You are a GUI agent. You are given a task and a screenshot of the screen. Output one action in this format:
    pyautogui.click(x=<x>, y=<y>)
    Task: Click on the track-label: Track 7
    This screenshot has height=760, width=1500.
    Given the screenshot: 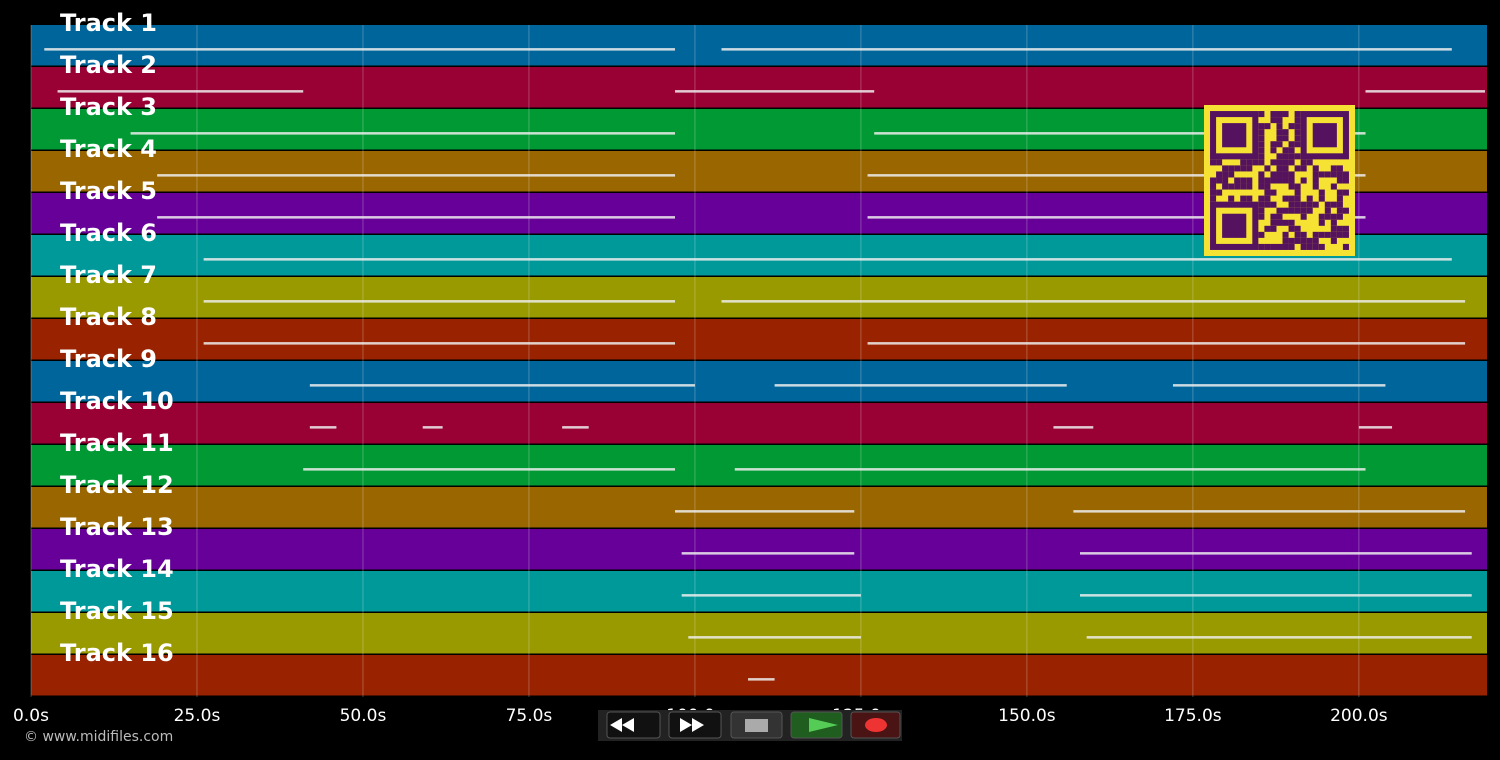 What is the action you would take?
    pyautogui.click(x=108, y=275)
    